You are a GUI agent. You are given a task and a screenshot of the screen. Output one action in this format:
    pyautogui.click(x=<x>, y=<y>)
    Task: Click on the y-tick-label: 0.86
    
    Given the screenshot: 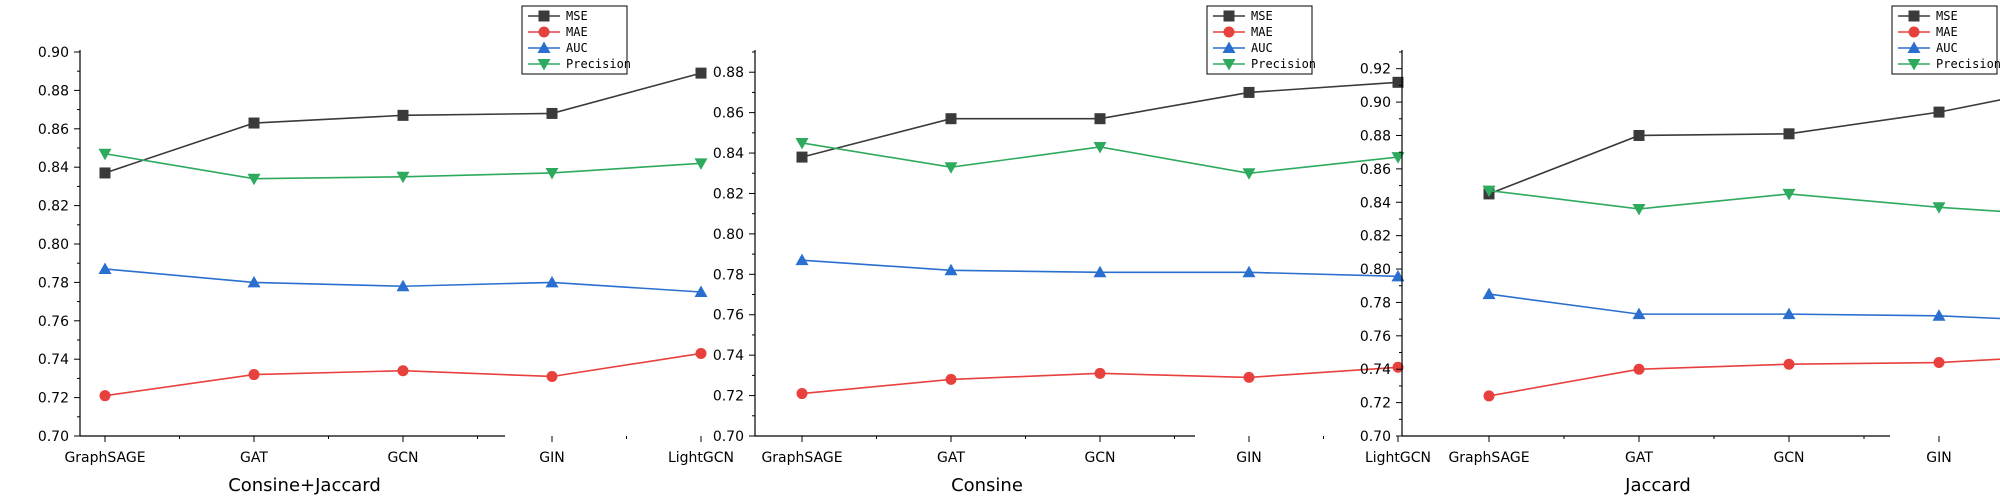 What is the action you would take?
    pyautogui.click(x=728, y=114)
    